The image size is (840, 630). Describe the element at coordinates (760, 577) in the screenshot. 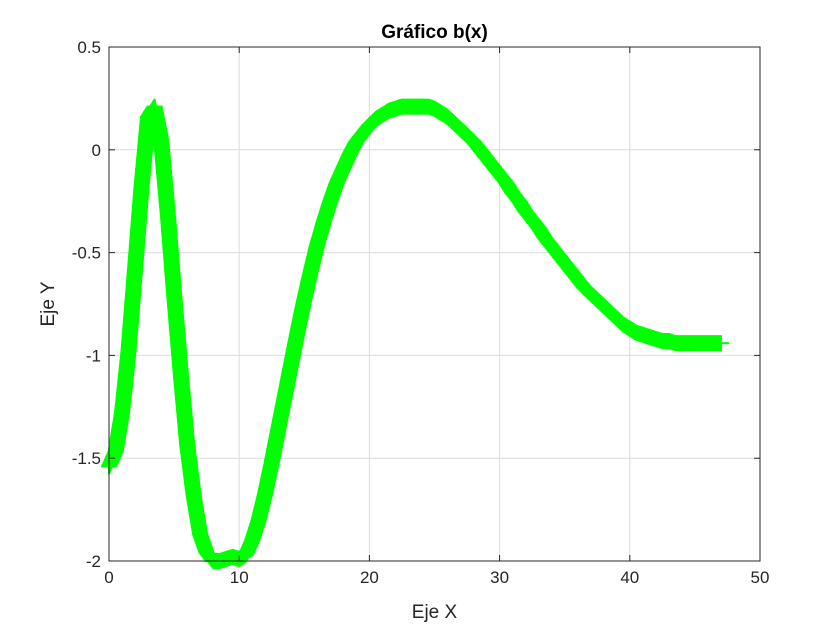

I see `x-tick-label: 50` at that location.